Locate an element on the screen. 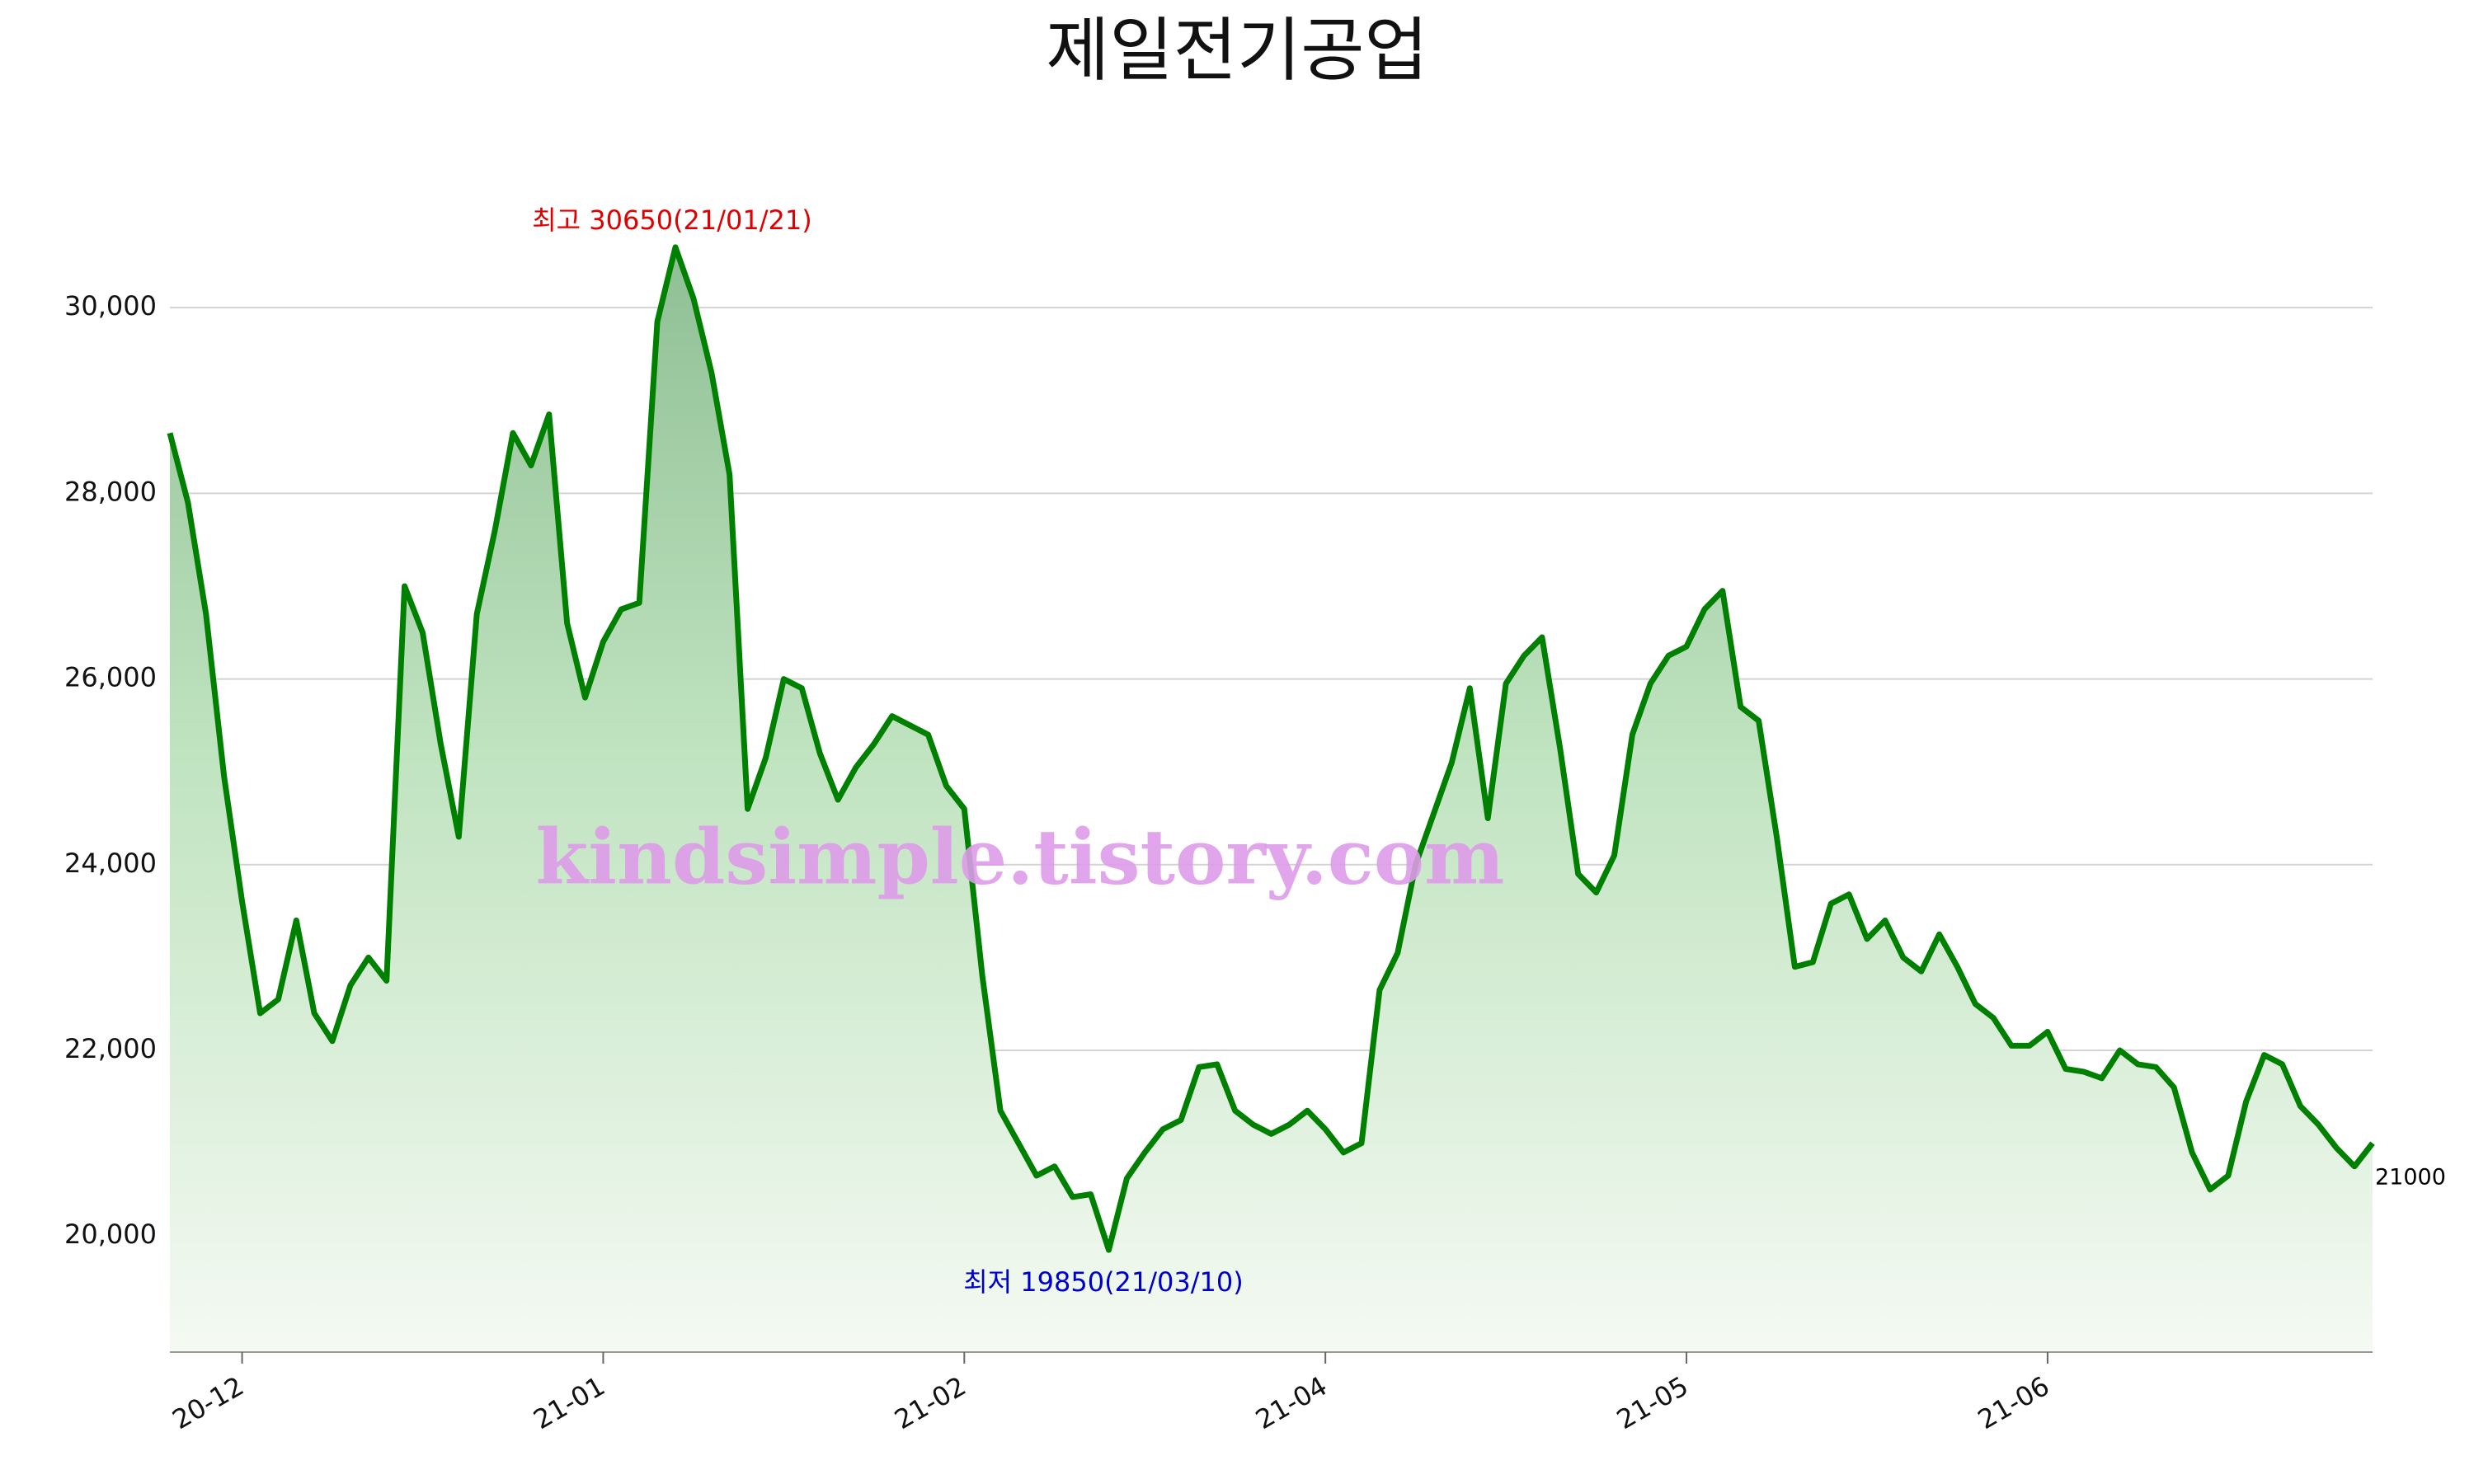 Image resolution: width=2474 pixels, height=1484 pixels. annotation: 최저 19850(21/03/10) is located at coordinates (1103, 1282).